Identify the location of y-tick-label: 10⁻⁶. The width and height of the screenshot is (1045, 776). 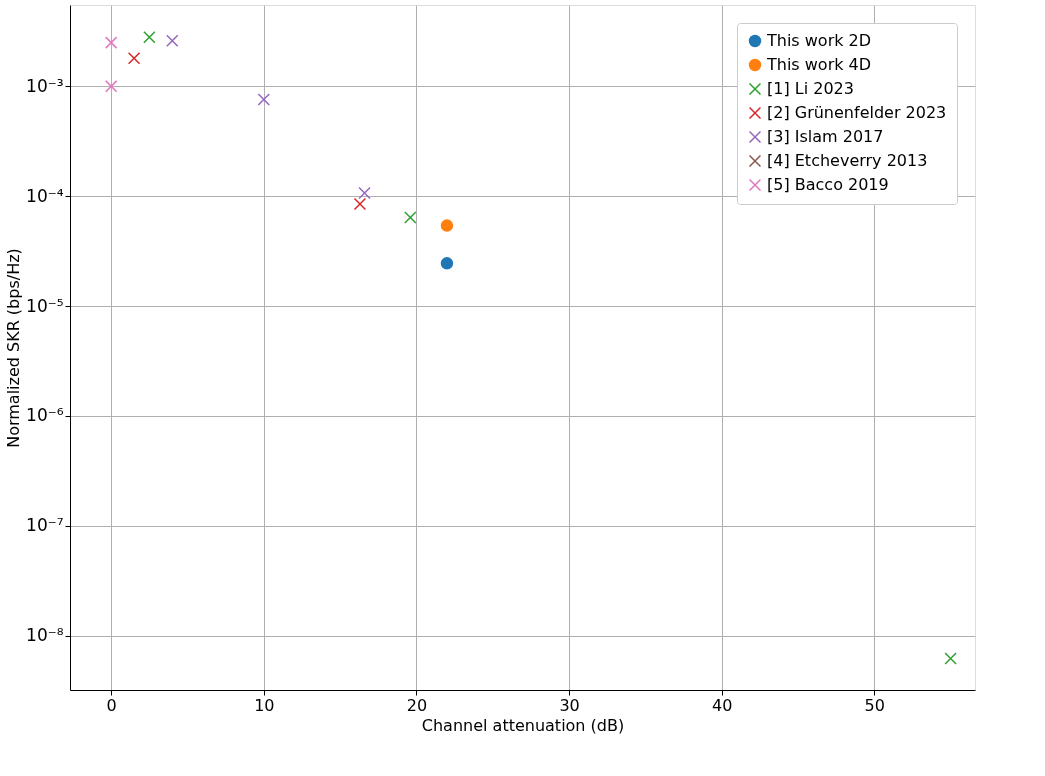
(45, 415).